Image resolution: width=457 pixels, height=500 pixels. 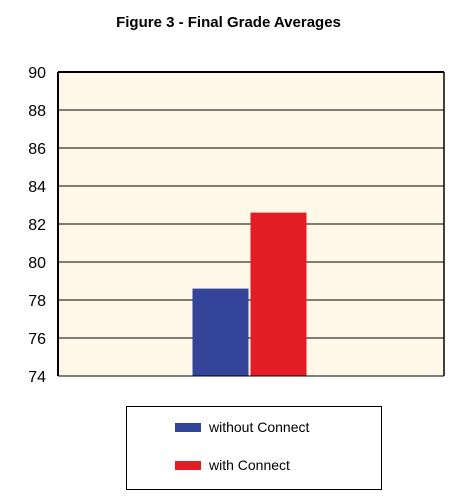 What do you see at coordinates (37, 73) in the screenshot?
I see `y-tick-label-90: 90` at bounding box center [37, 73].